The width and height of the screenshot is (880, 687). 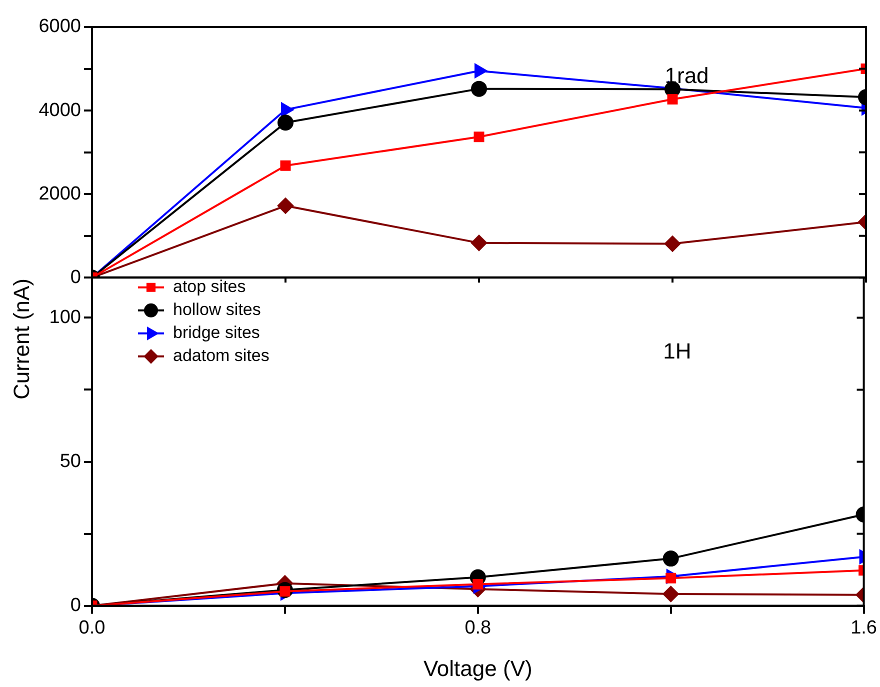 What do you see at coordinates (65, 317) in the screenshot?
I see `y-tick-label: 100` at bounding box center [65, 317].